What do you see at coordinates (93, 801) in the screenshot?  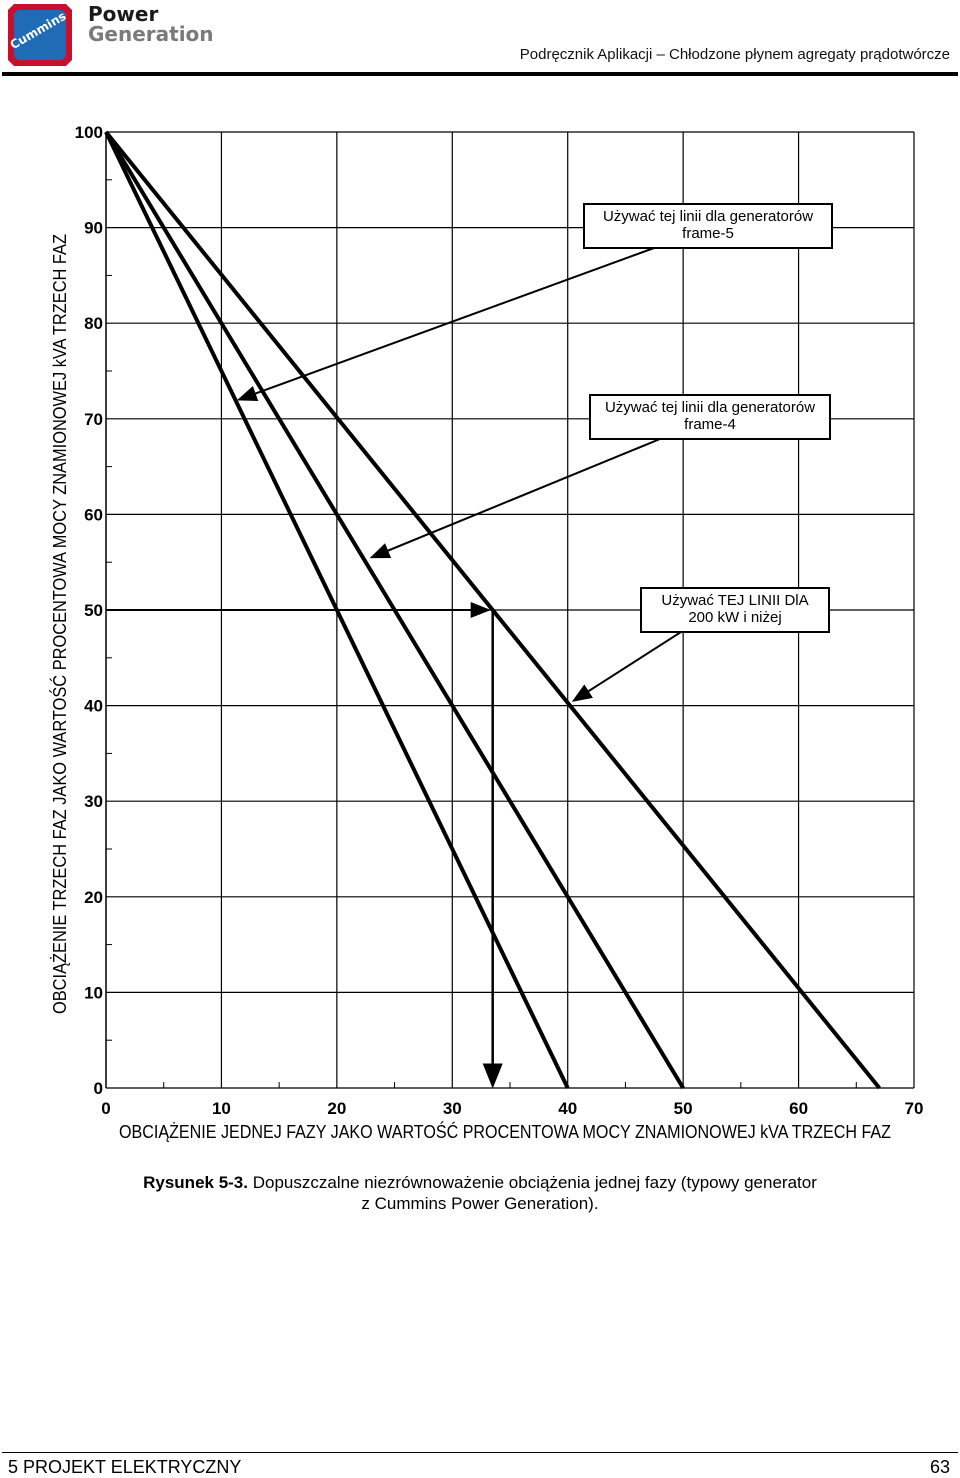 I see `y-tick-label: 30` at bounding box center [93, 801].